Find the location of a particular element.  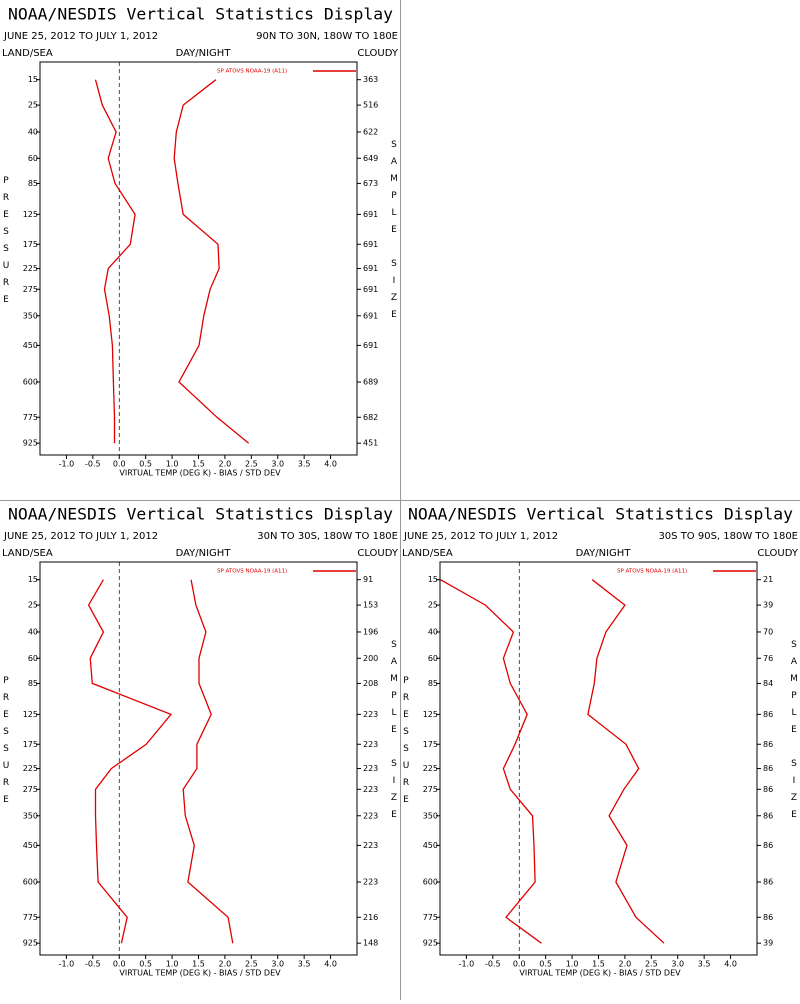

y-tick-label: 775 is located at coordinates (30, 917).